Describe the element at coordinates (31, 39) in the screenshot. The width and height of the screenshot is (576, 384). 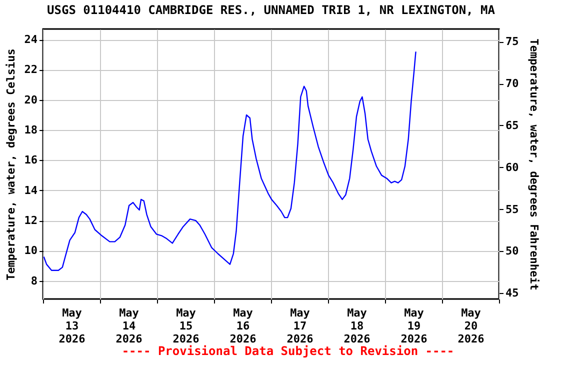
I see `y-tick-label: 24` at that location.